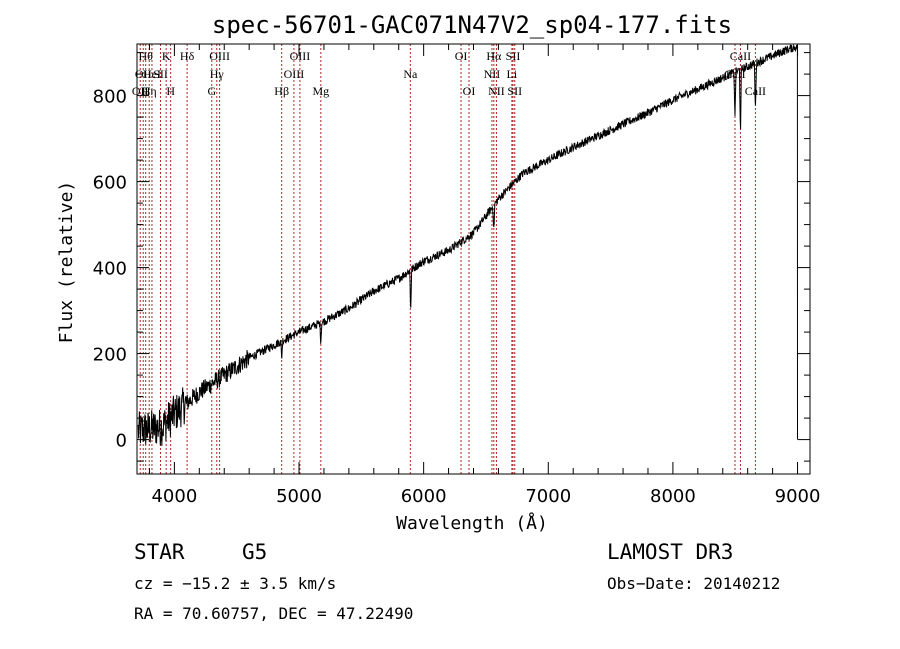 Image resolution: width=900 pixels, height=649 pixels. What do you see at coordinates (110, 183) in the screenshot?
I see `y-tick-label: 600` at bounding box center [110, 183].